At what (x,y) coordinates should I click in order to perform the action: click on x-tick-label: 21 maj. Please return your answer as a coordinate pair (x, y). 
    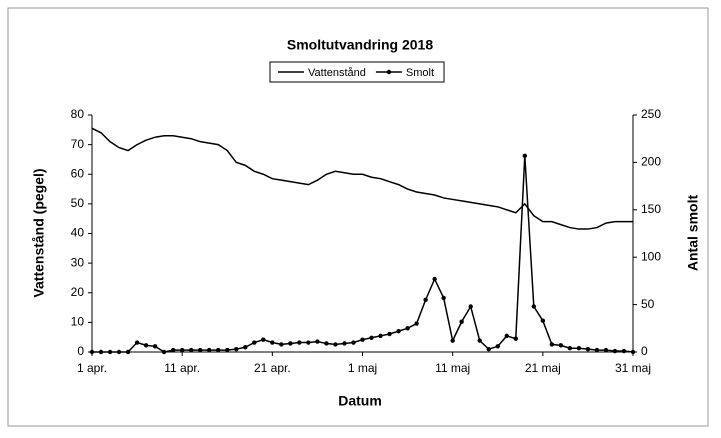
    Looking at the image, I should click on (543, 368).